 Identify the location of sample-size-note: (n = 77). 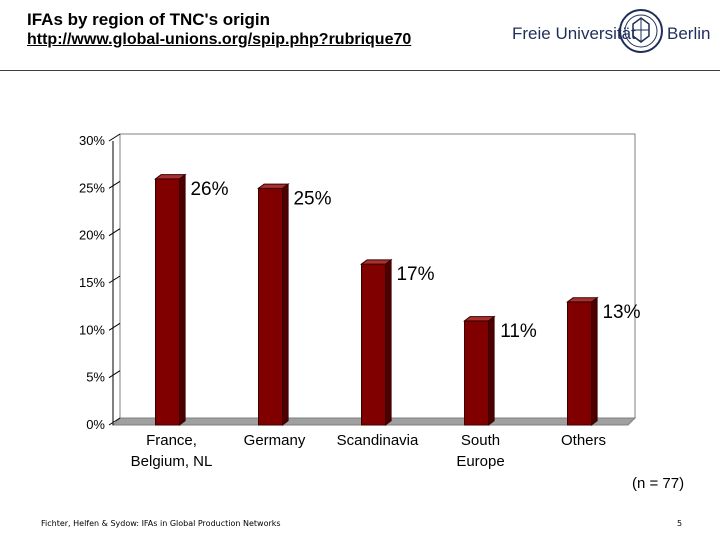
(658, 483).